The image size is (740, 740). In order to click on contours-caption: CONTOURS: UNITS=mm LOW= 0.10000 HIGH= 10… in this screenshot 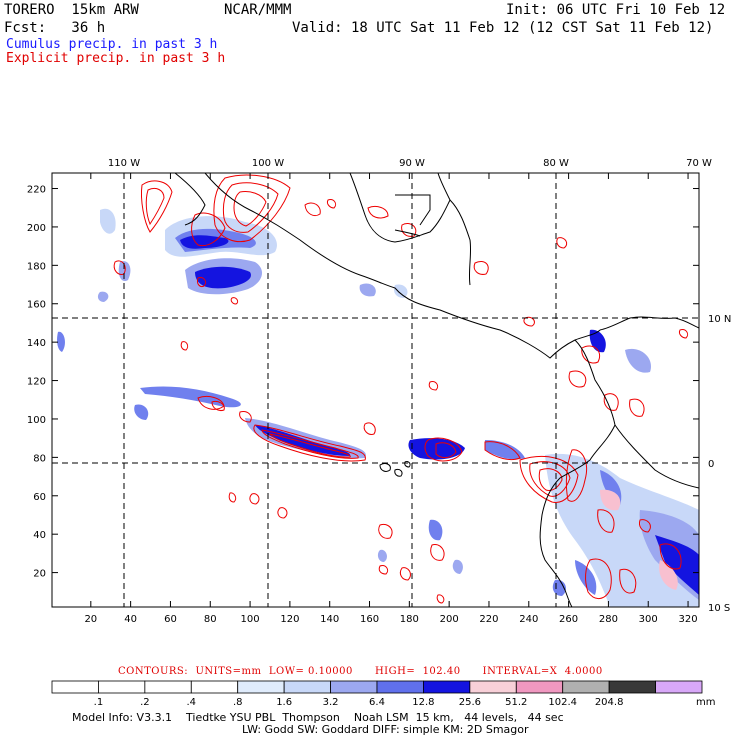, I will do `click(360, 671)`.